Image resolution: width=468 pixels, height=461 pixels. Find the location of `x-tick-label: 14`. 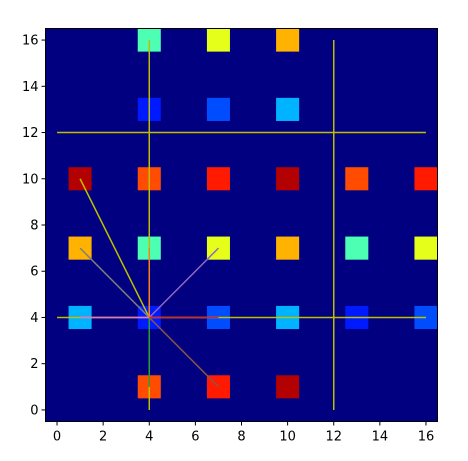

x-tick-label: 14 is located at coordinates (380, 437).